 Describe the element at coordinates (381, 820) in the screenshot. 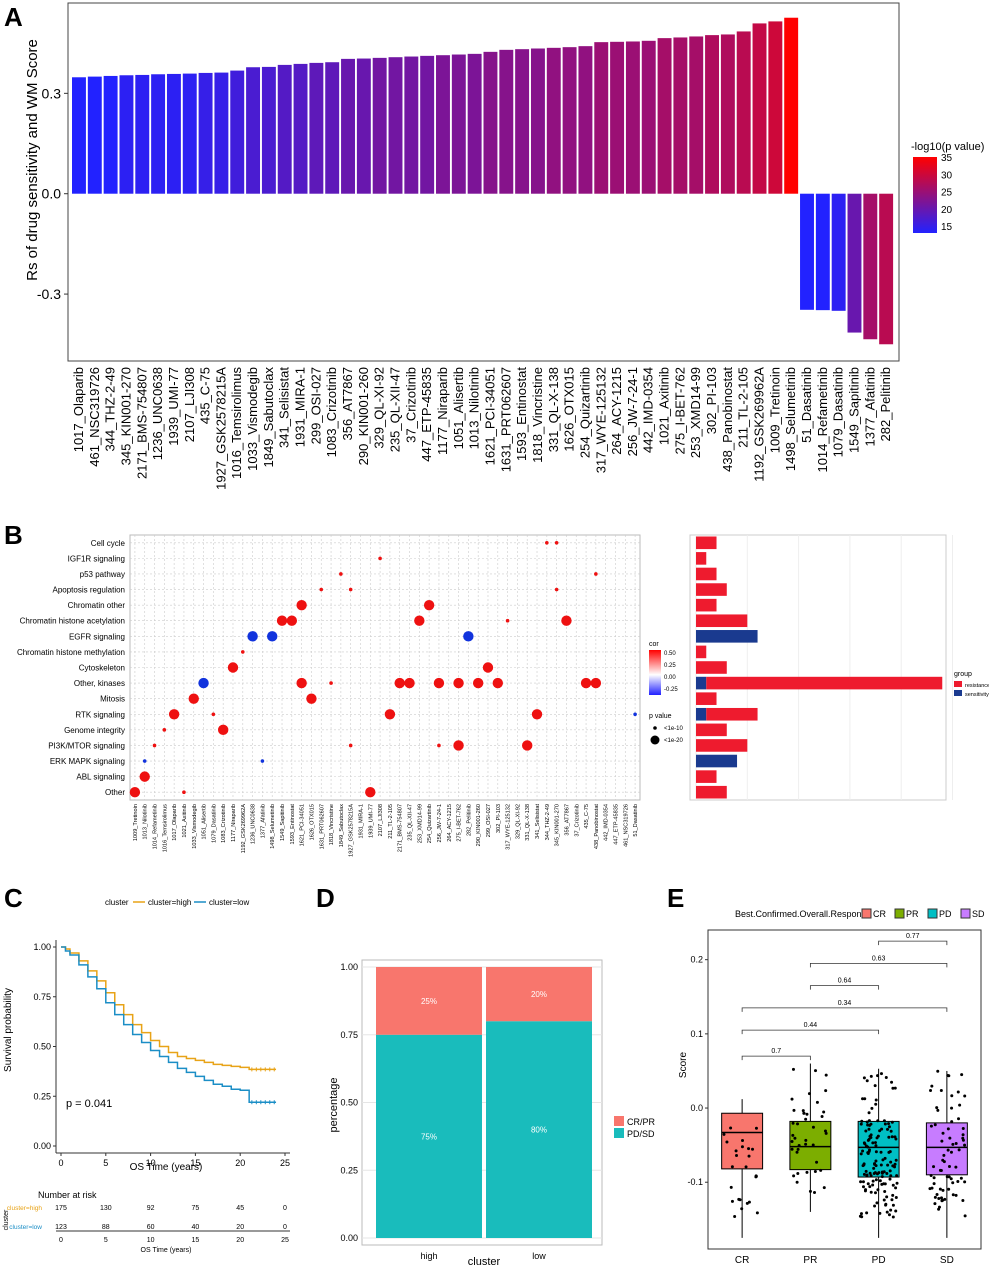

I see `panel-b-x-tick-label: 2107_LJI308` at that location.